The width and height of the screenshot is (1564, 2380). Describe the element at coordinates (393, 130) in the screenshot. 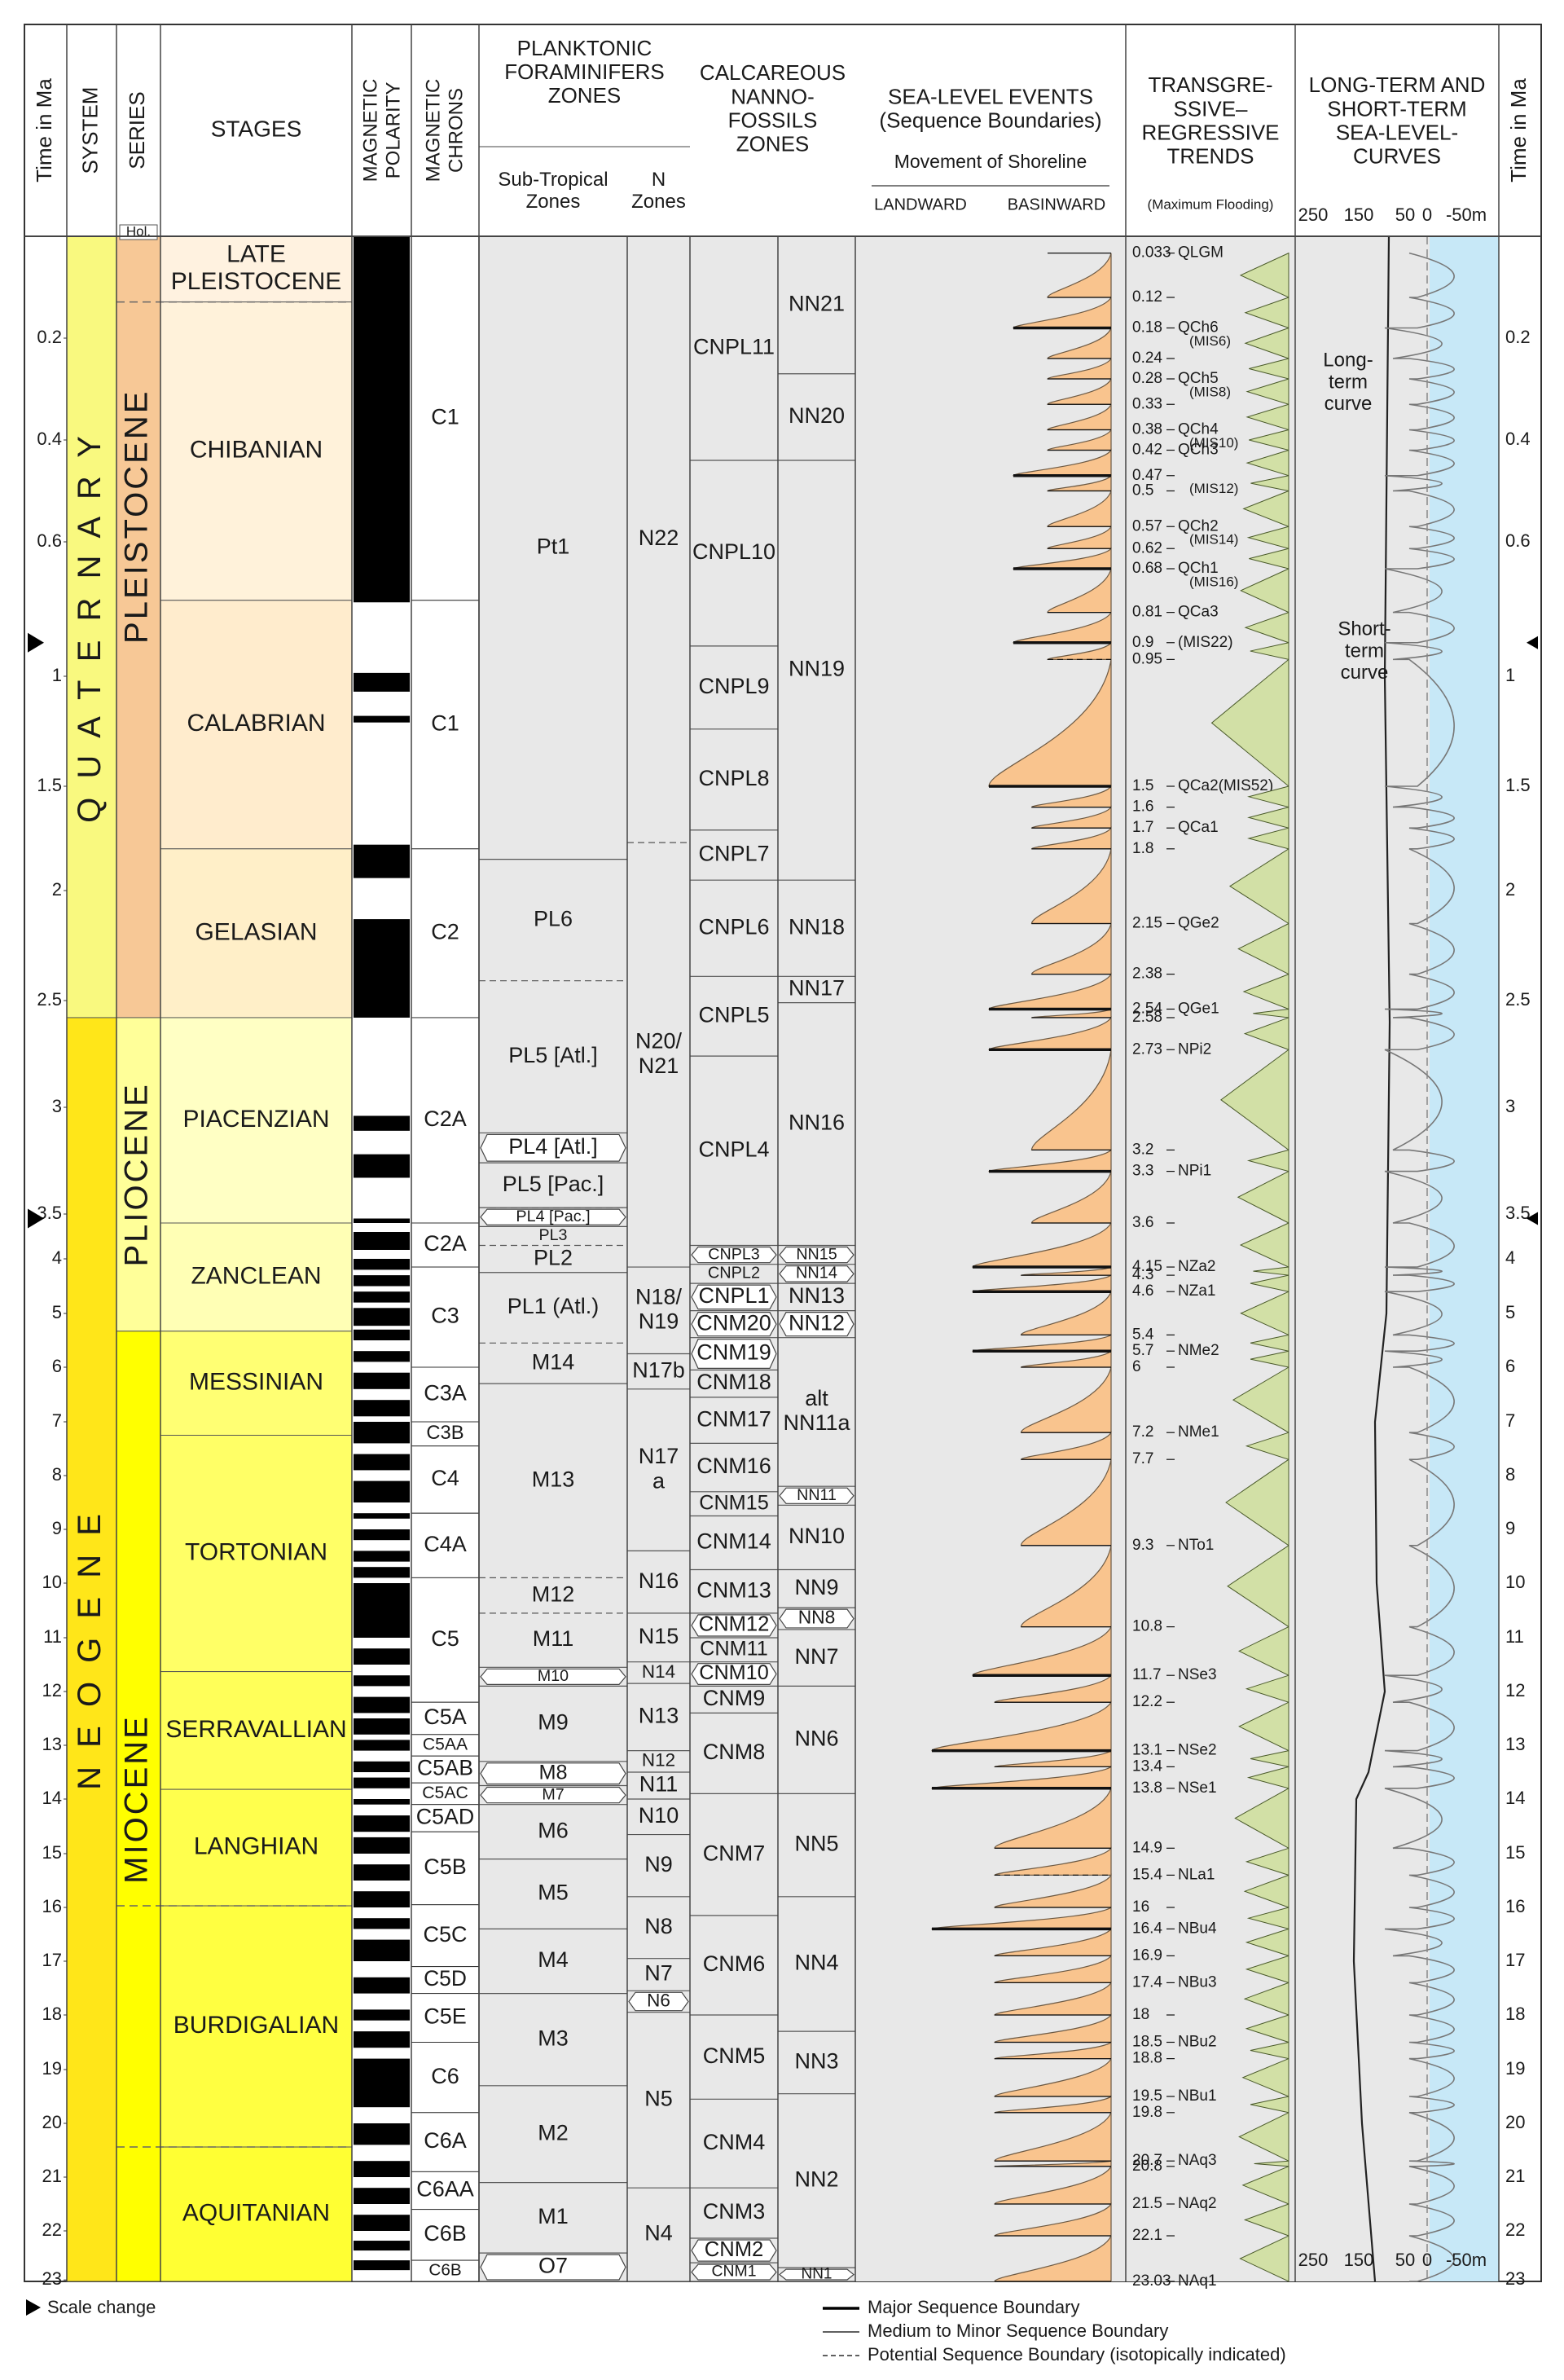

I see `polarity-header: POLARITY` at that location.